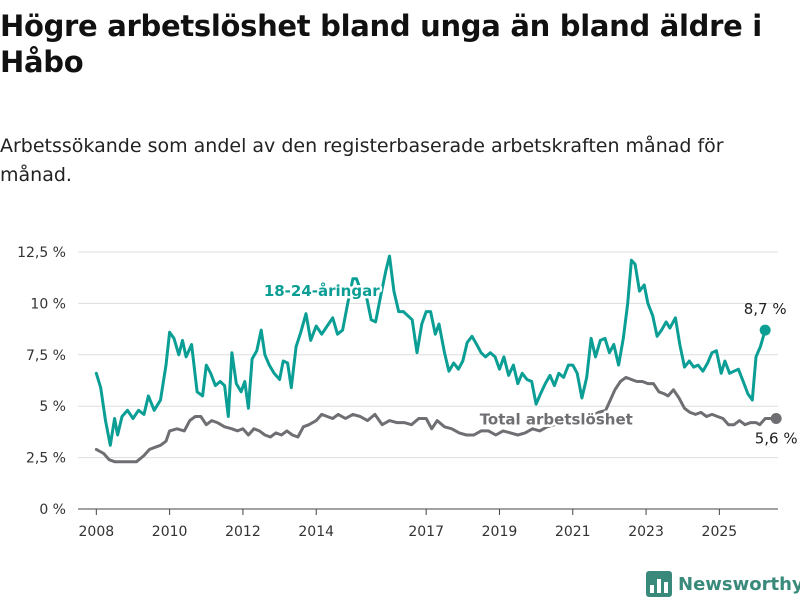 The image size is (800, 600). Describe the element at coordinates (765, 309) in the screenshot. I see `youth-end-value-label: 8,7 %` at that location.